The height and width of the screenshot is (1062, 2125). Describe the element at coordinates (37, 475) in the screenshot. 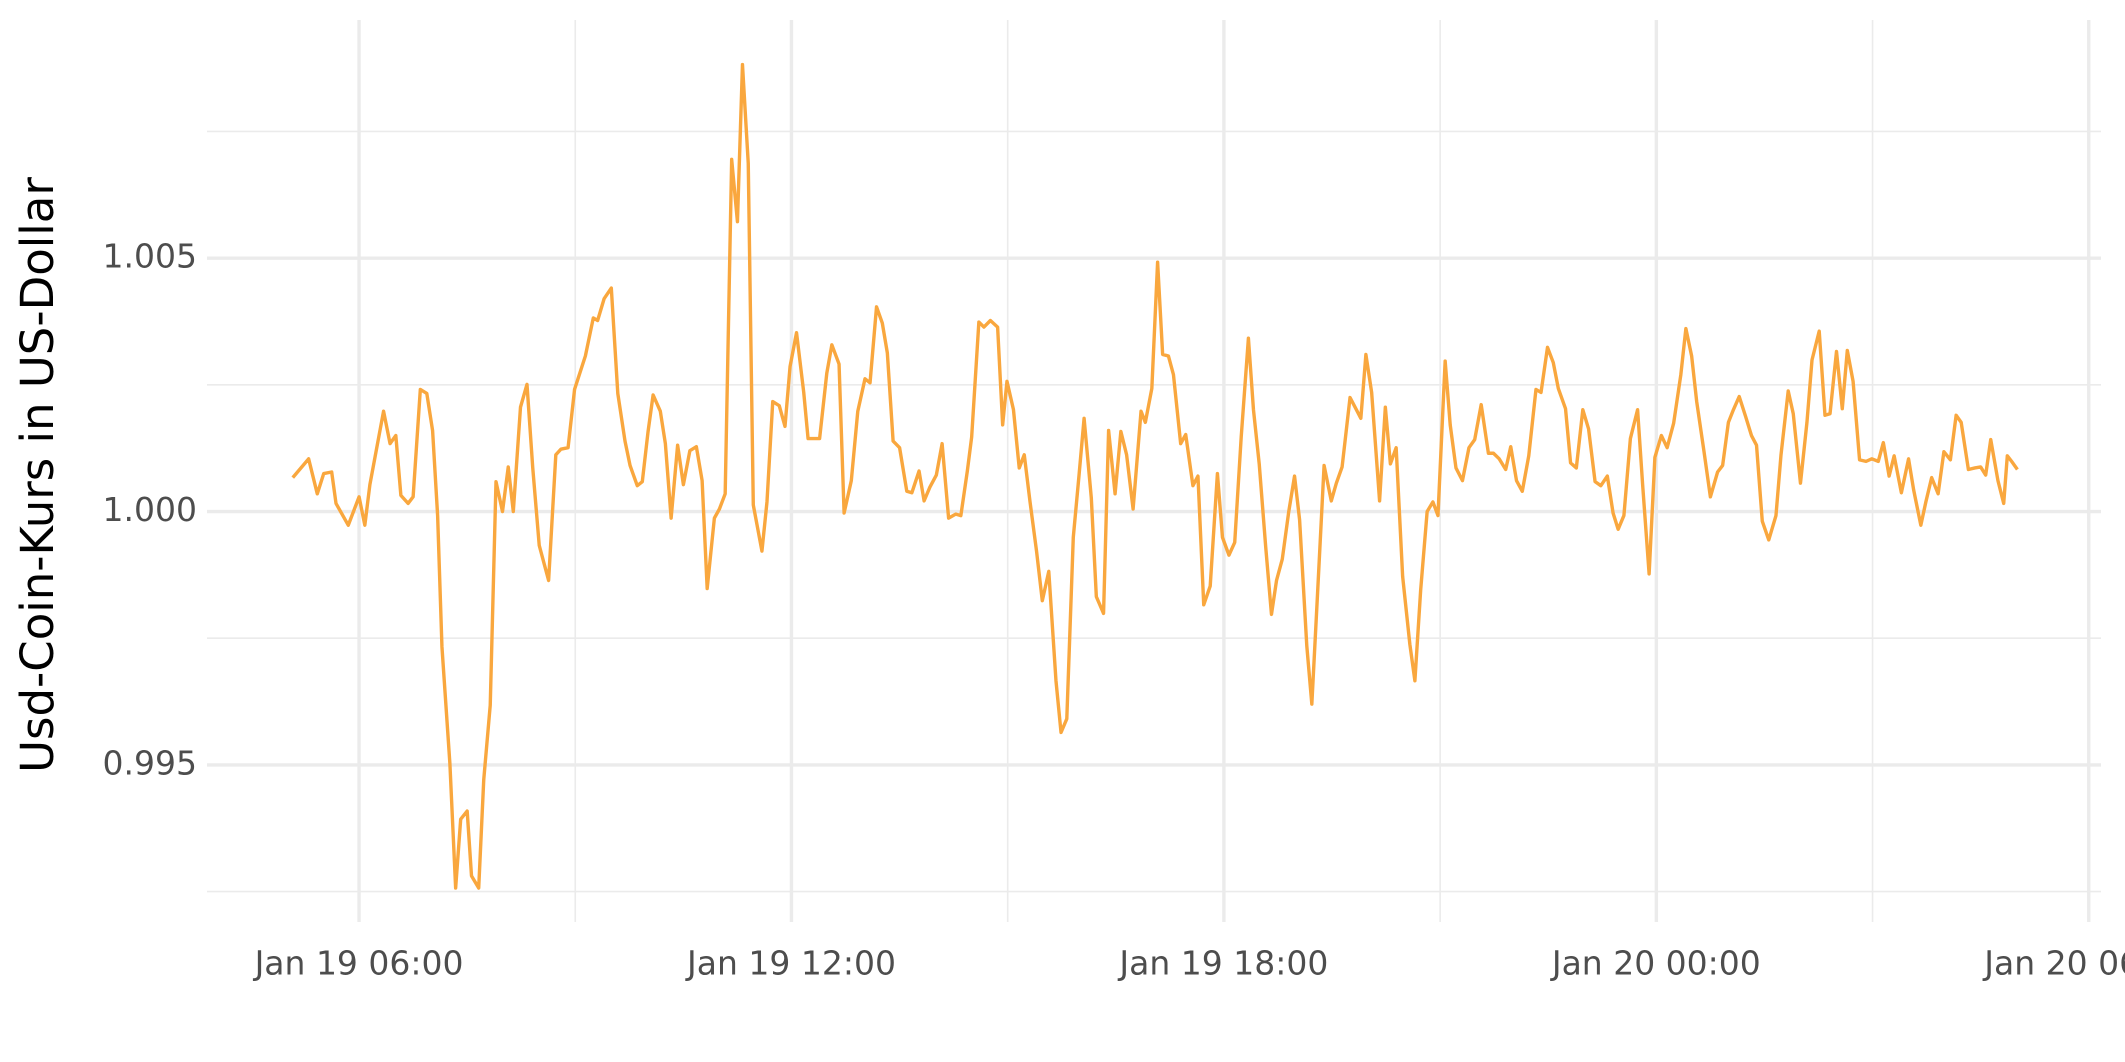

I see `y-axis-title: Usd-Coin-Kurs in US-Dollar` at that location.